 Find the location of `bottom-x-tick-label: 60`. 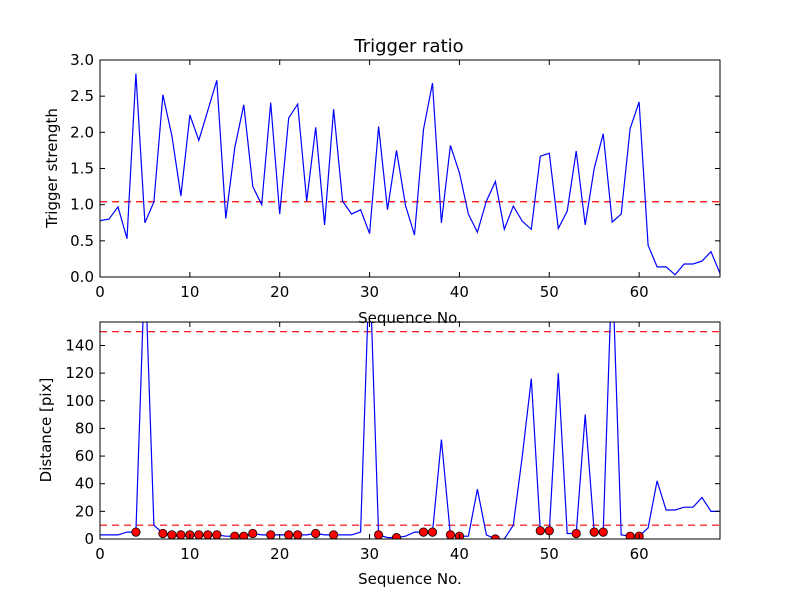

bottom-x-tick-label: 60 is located at coordinates (639, 554).